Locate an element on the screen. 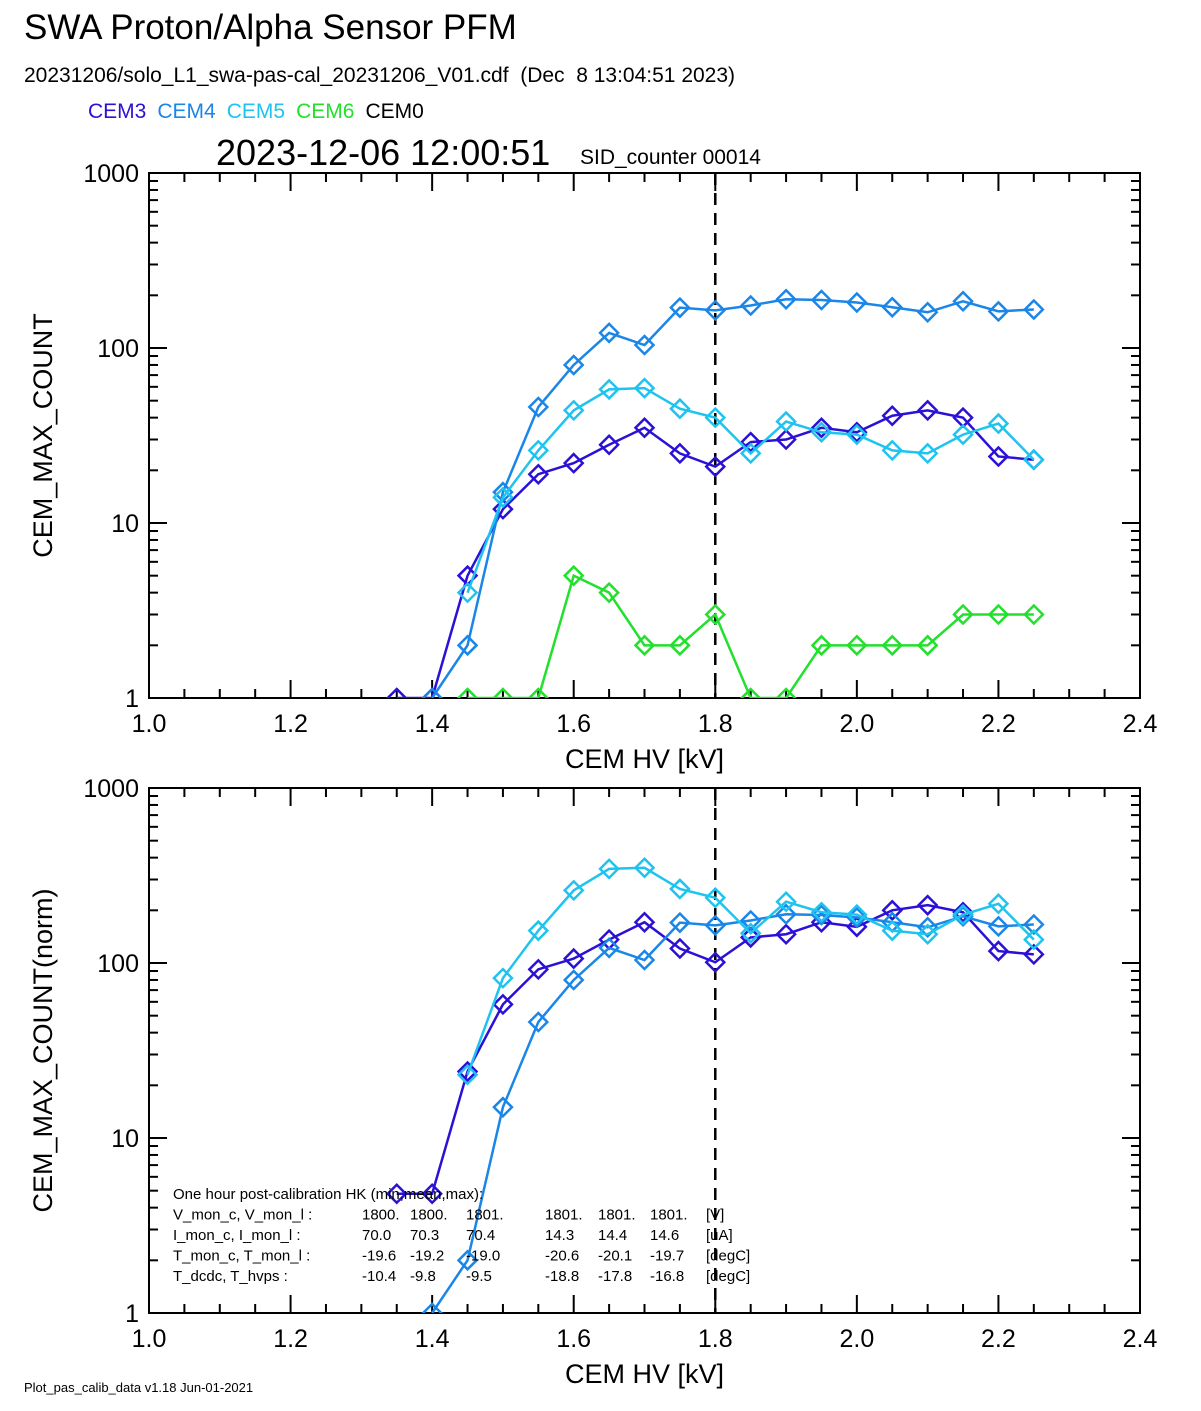 The image size is (1201, 1411). info-box-cell: -17.8 is located at coordinates (615, 1276).